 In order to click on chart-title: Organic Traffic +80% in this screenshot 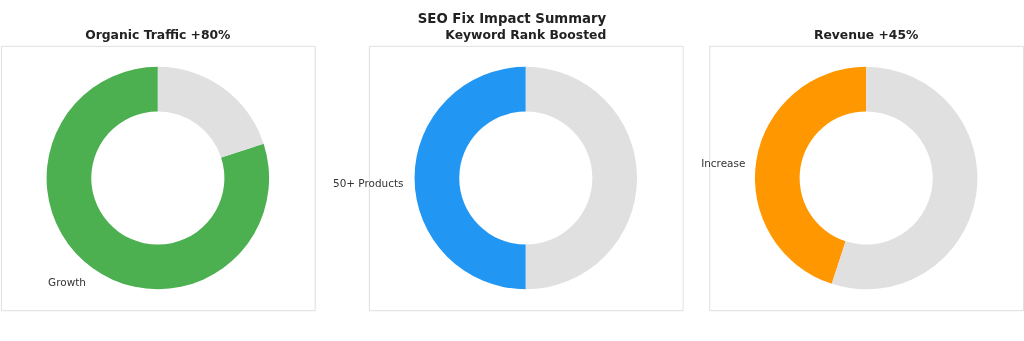, I will do `click(158, 35)`.